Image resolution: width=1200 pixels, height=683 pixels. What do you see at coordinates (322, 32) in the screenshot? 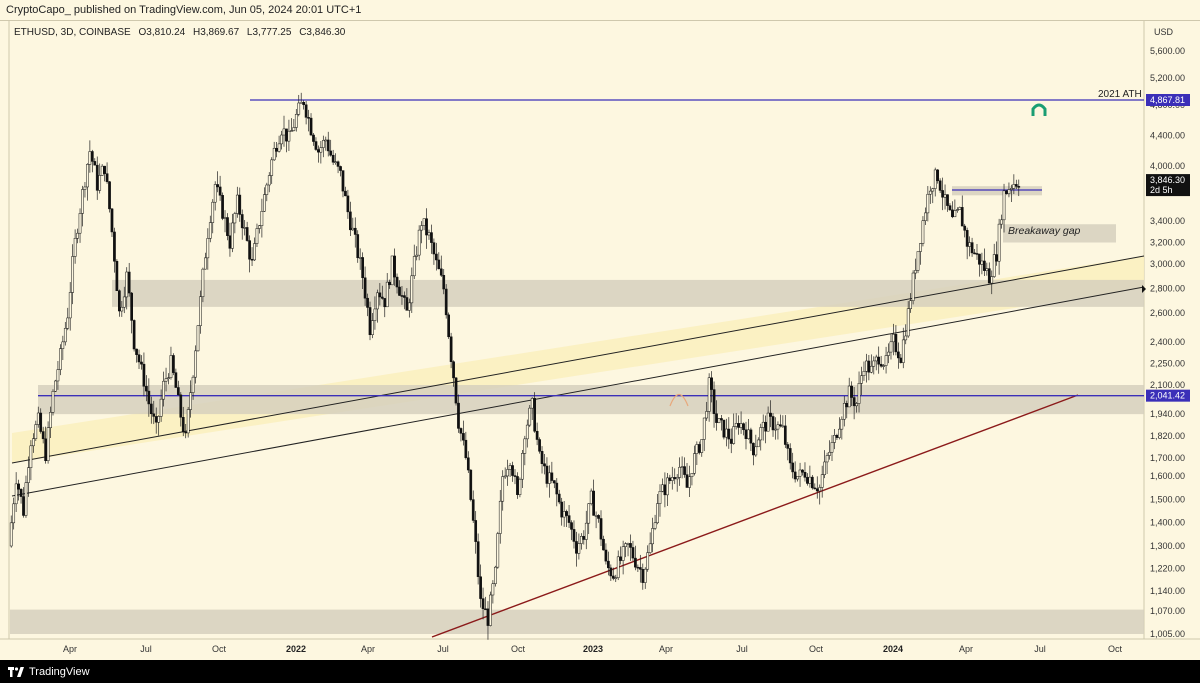
I see `close-value: C3,846.30` at bounding box center [322, 32].